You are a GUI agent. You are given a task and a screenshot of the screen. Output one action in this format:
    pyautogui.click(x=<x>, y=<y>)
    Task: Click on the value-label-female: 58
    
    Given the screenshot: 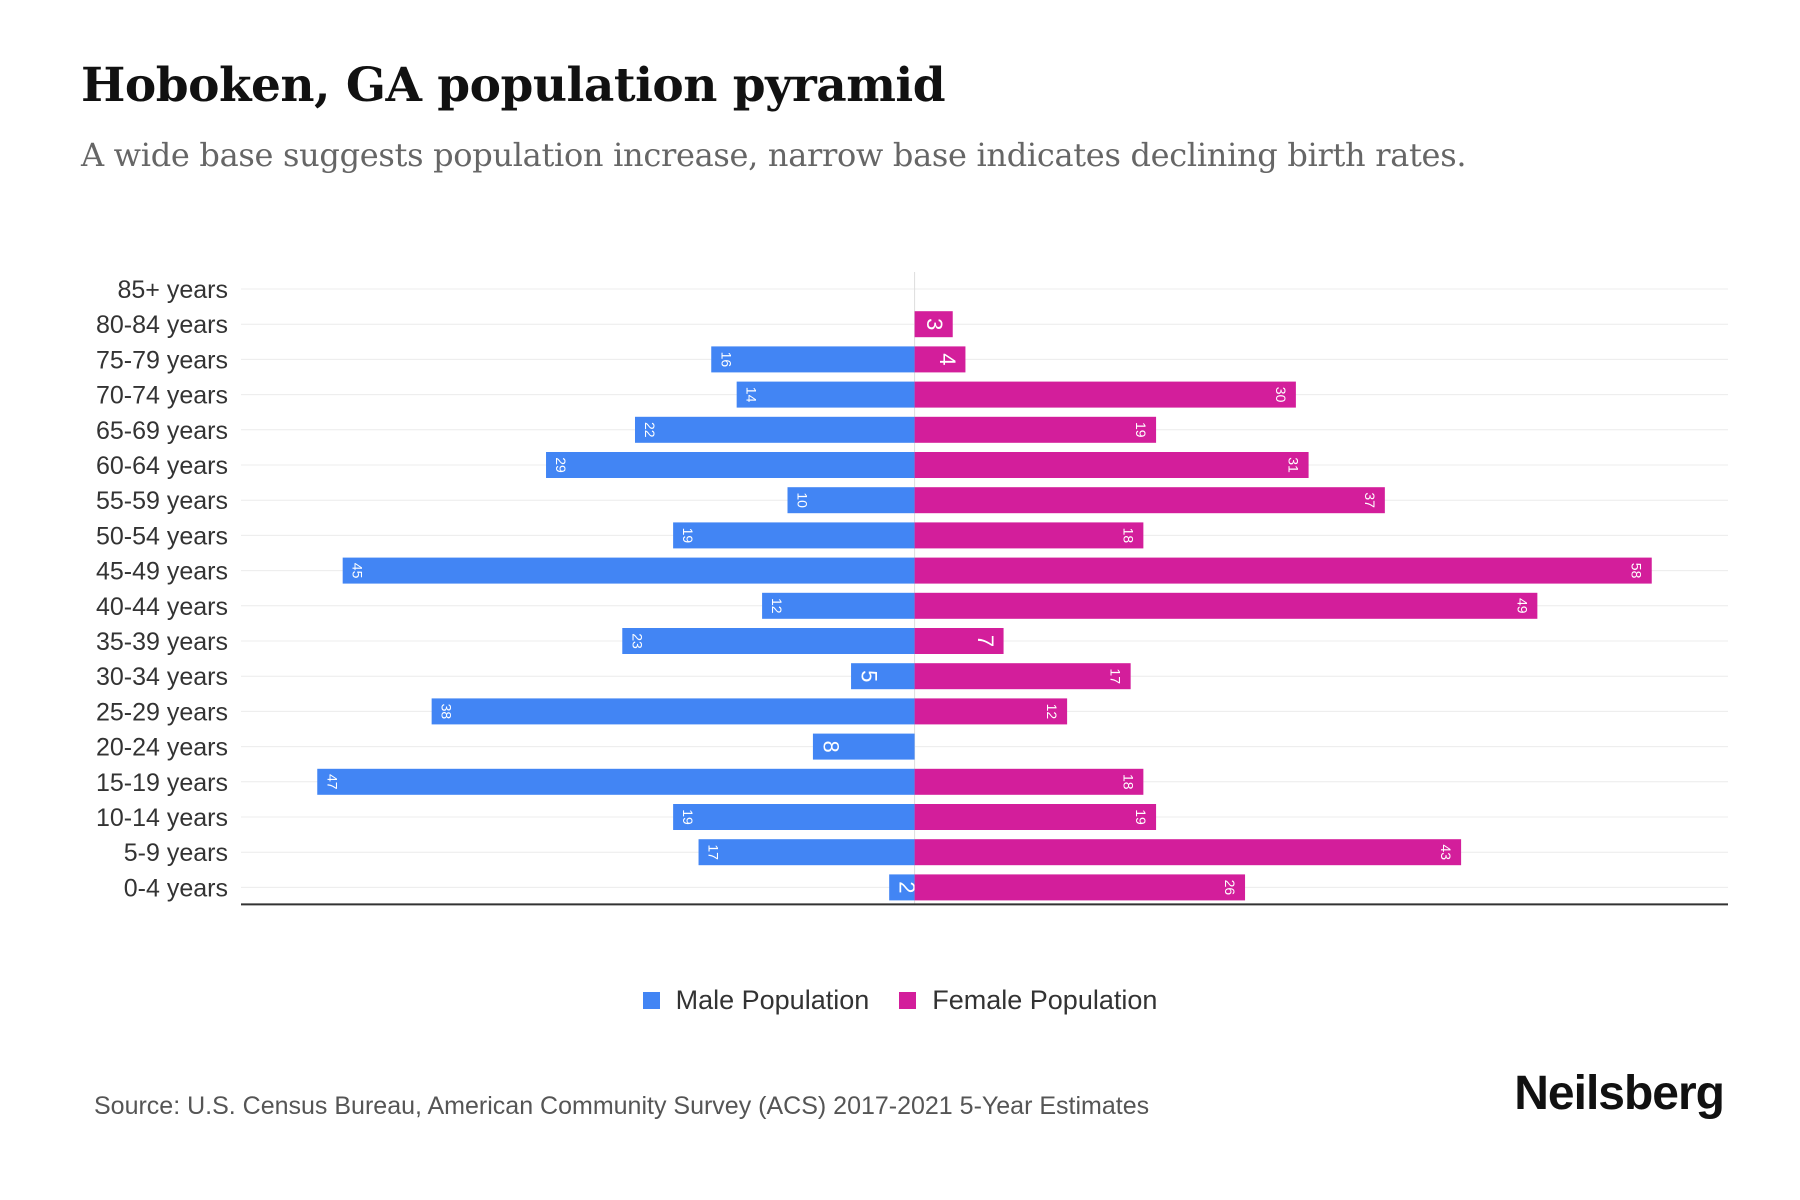 What is the action you would take?
    pyautogui.click(x=1637, y=571)
    